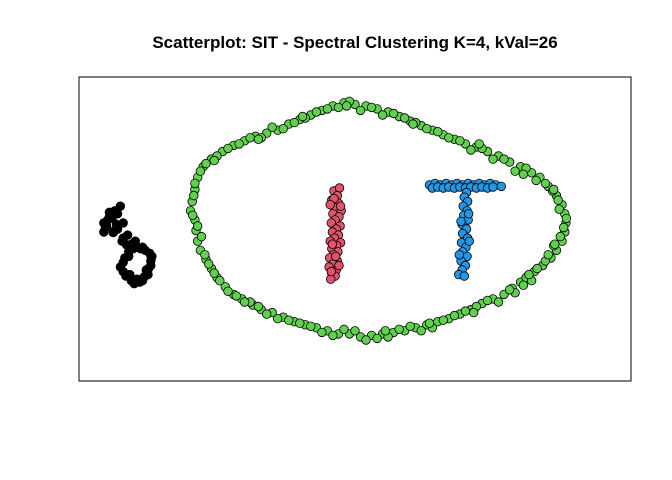  Describe the element at coordinates (335, 233) in the screenshot. I see `cluster-2-points` at that location.